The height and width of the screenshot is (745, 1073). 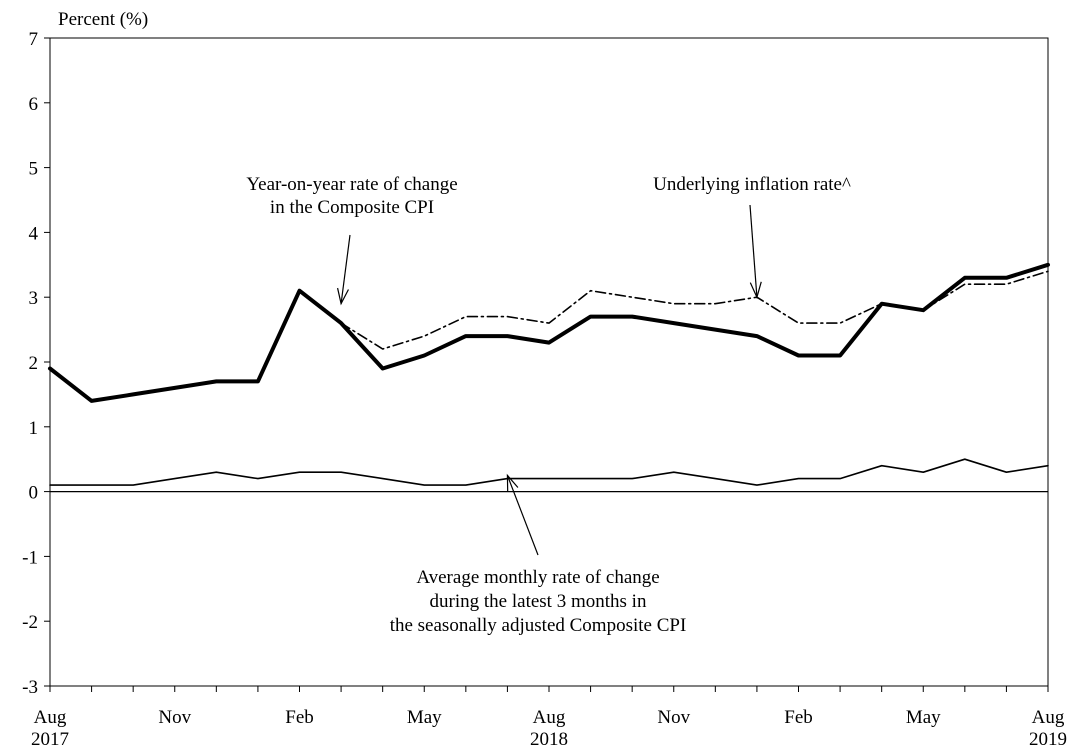 I want to click on y-tick-label: 3, so click(x=34, y=298).